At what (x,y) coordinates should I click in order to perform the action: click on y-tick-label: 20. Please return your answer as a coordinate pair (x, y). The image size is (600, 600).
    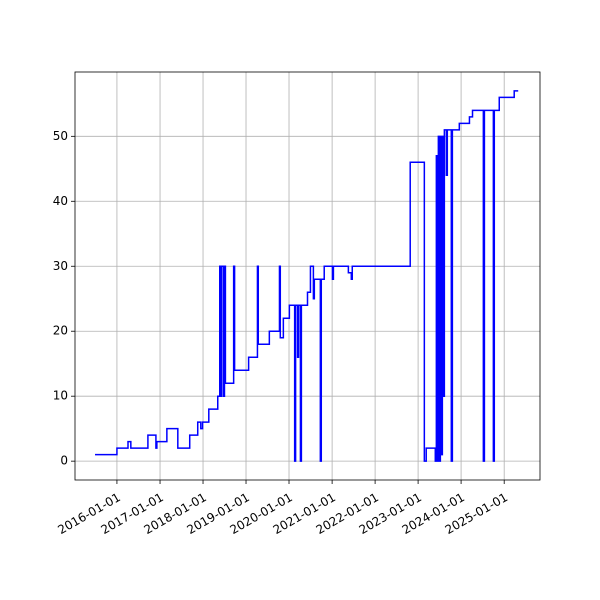
    Looking at the image, I should click on (60, 331).